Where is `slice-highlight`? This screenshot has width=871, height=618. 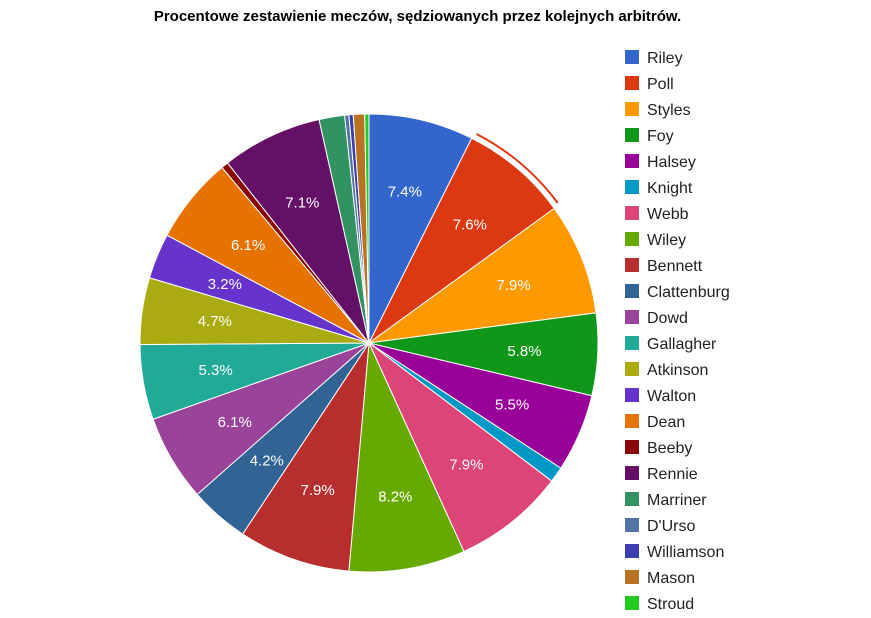
slice-highlight is located at coordinates (517, 168).